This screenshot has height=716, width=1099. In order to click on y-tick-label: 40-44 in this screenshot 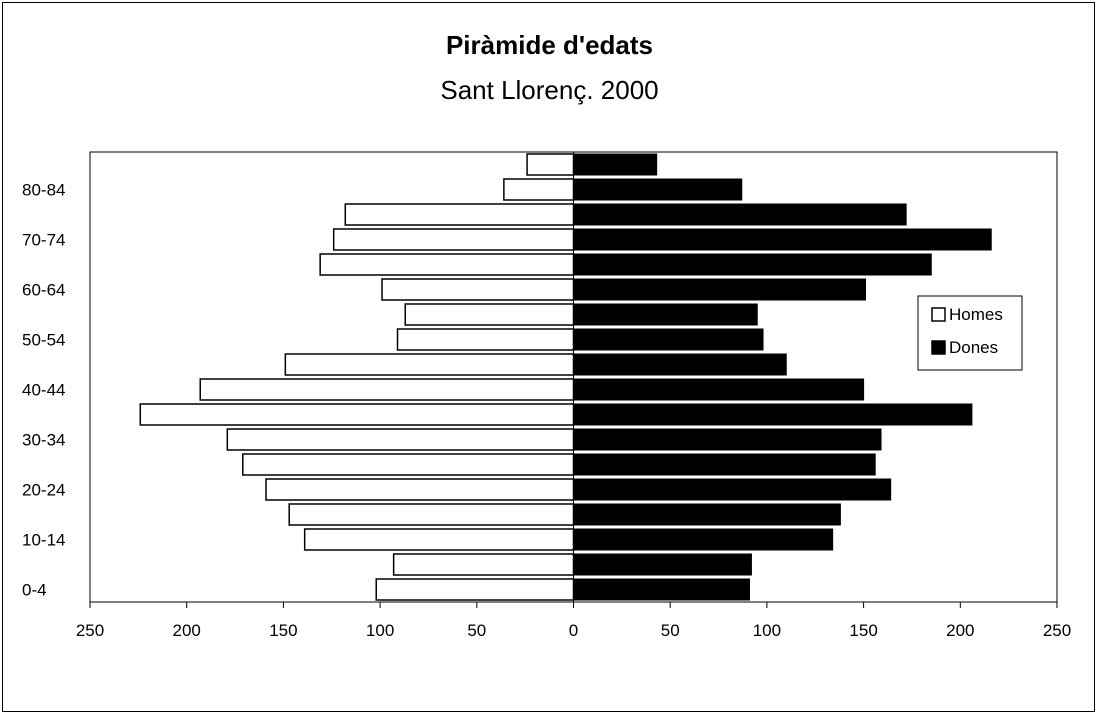, I will do `click(43, 390)`.